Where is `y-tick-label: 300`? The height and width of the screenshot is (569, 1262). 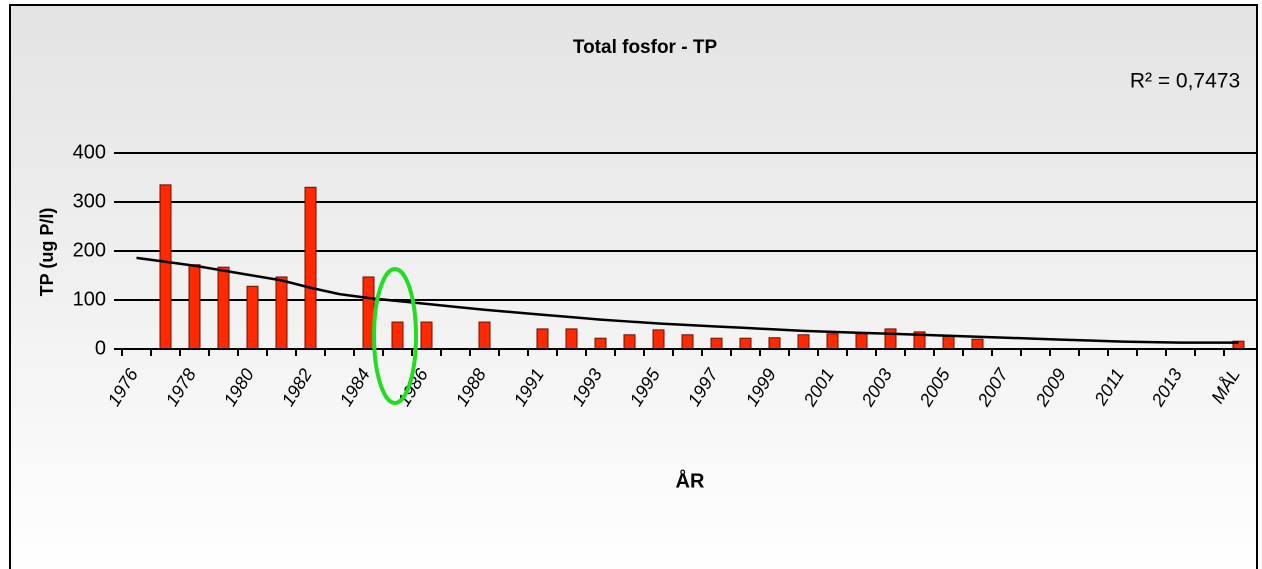 y-tick-label: 300 is located at coordinates (89, 201).